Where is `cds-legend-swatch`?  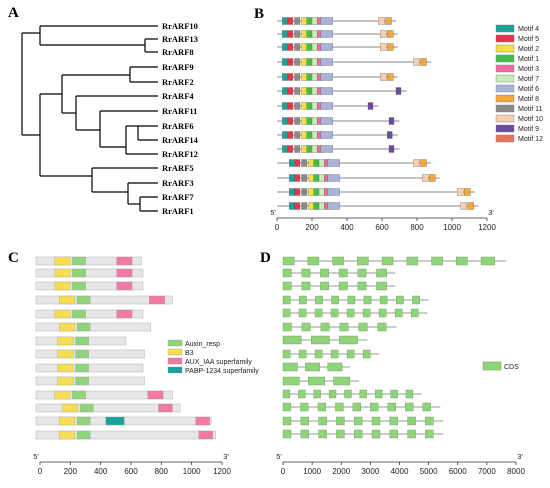
cds-legend-swatch is located at coordinates (492, 366).